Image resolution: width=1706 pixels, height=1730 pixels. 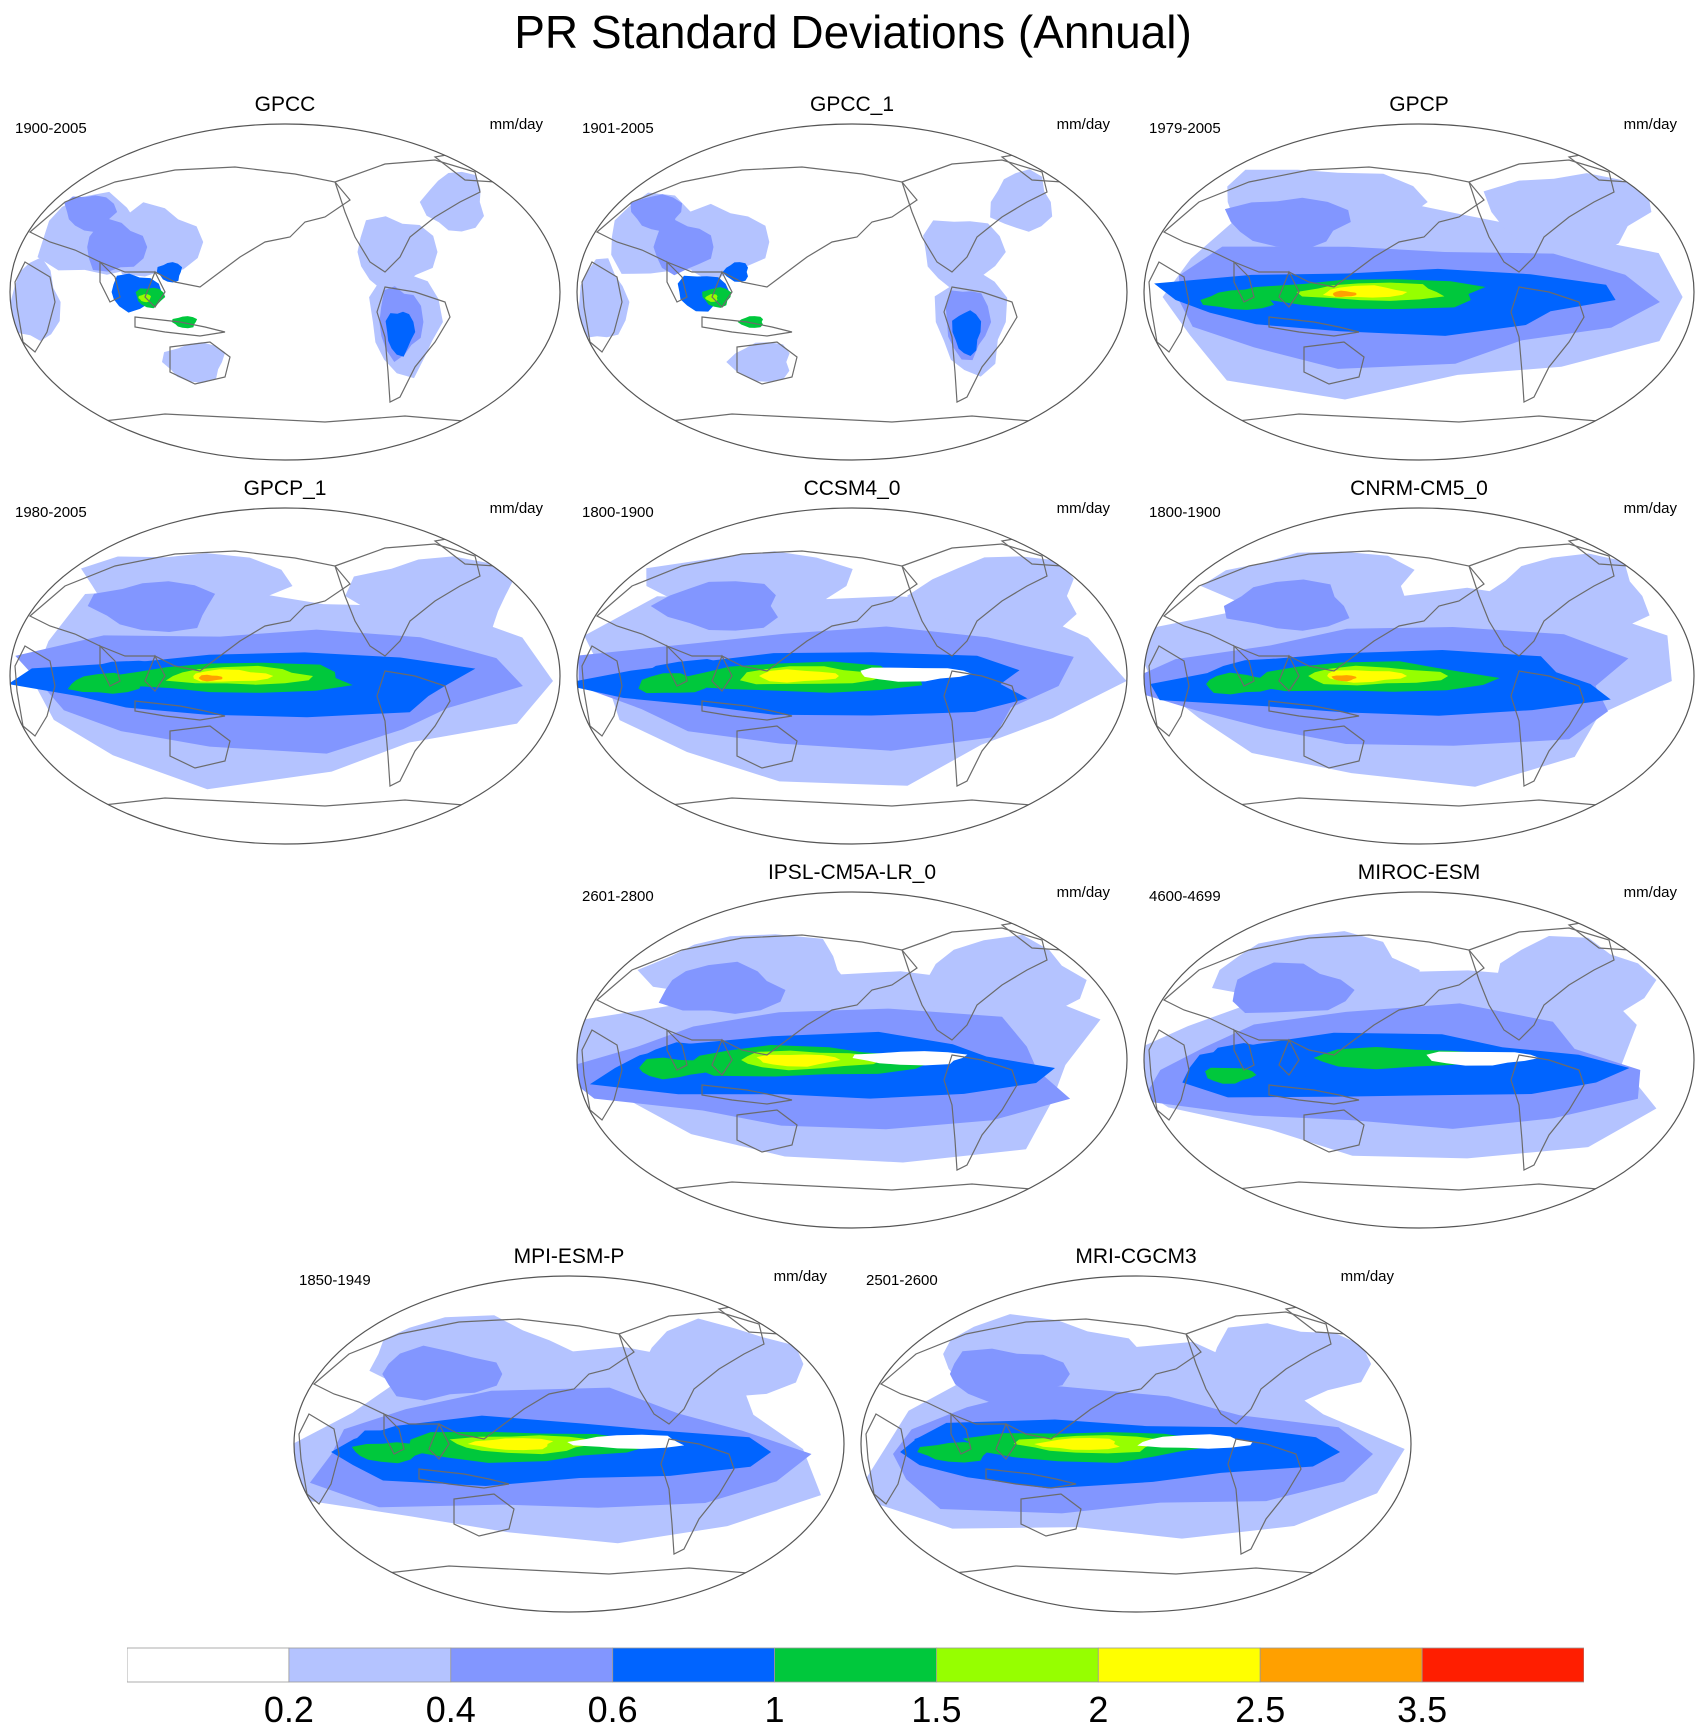 What do you see at coordinates (51, 512) in the screenshot?
I see `panel-period: 1980-2005` at bounding box center [51, 512].